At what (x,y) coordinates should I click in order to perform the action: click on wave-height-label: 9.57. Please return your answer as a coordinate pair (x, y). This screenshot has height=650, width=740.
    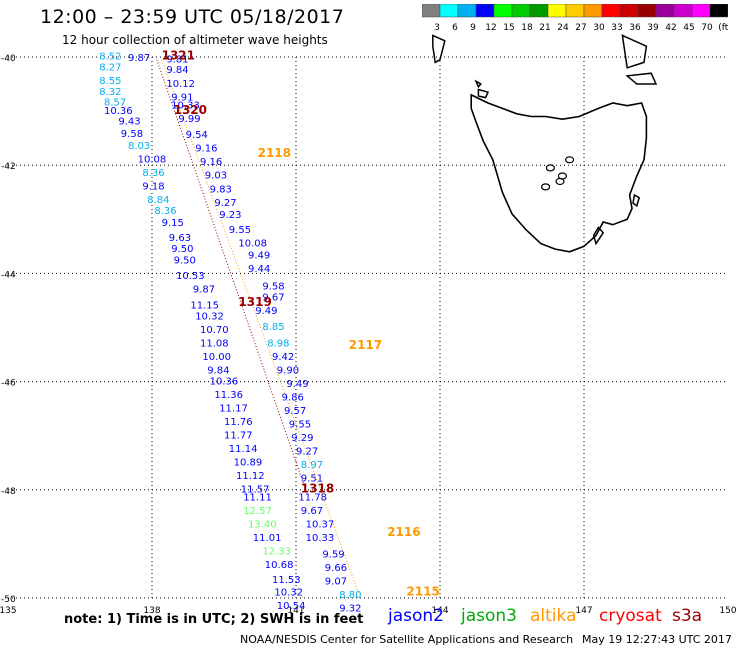
    Looking at the image, I should click on (295, 411).